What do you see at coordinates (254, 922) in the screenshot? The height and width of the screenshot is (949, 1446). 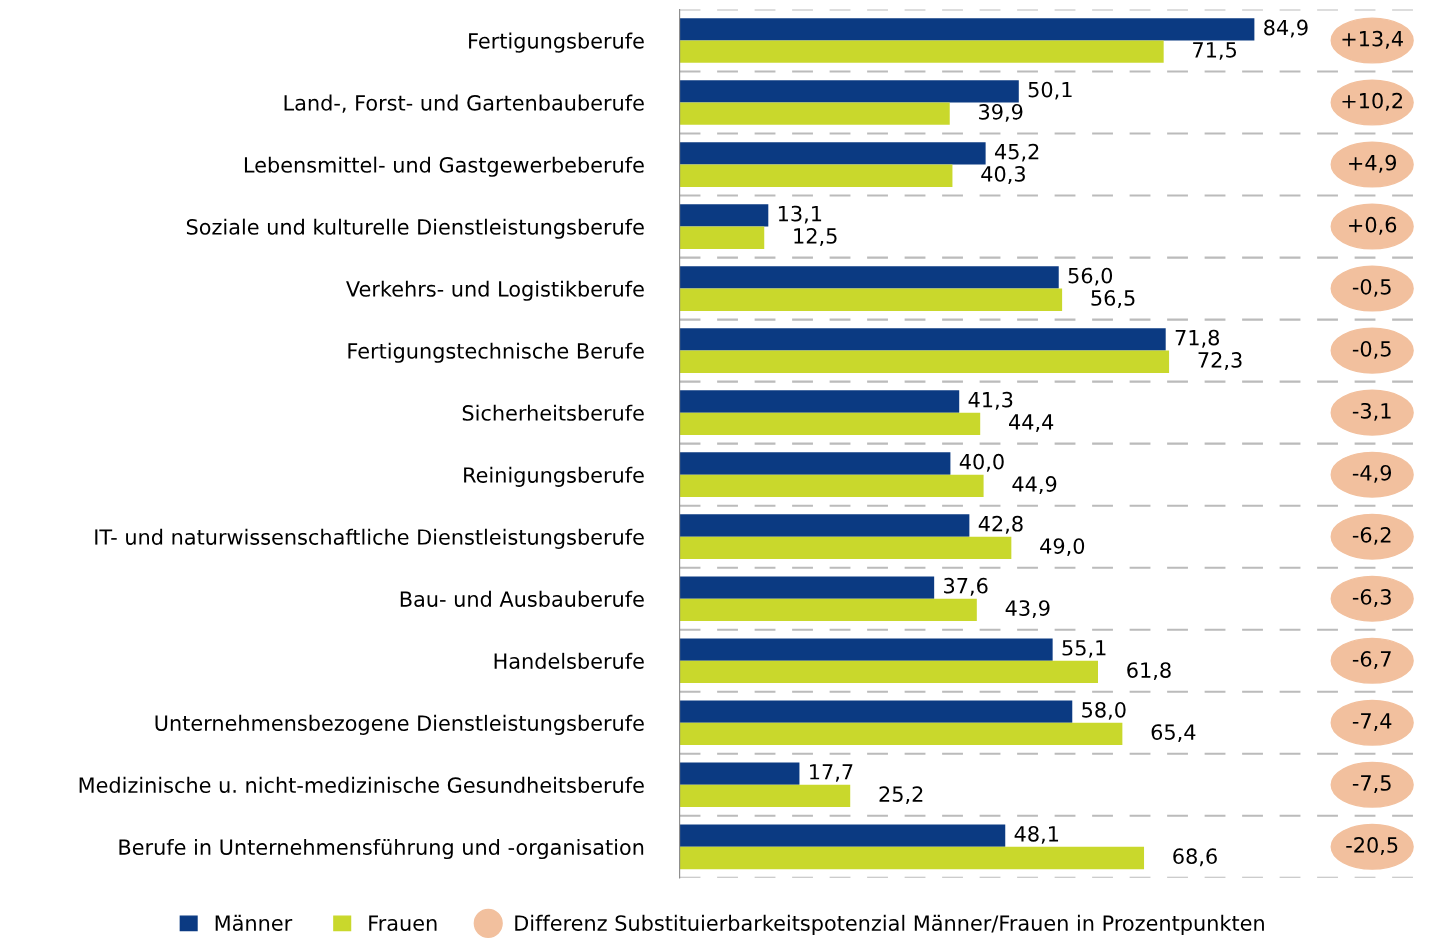 I see `legend-label: Männer` at bounding box center [254, 922].